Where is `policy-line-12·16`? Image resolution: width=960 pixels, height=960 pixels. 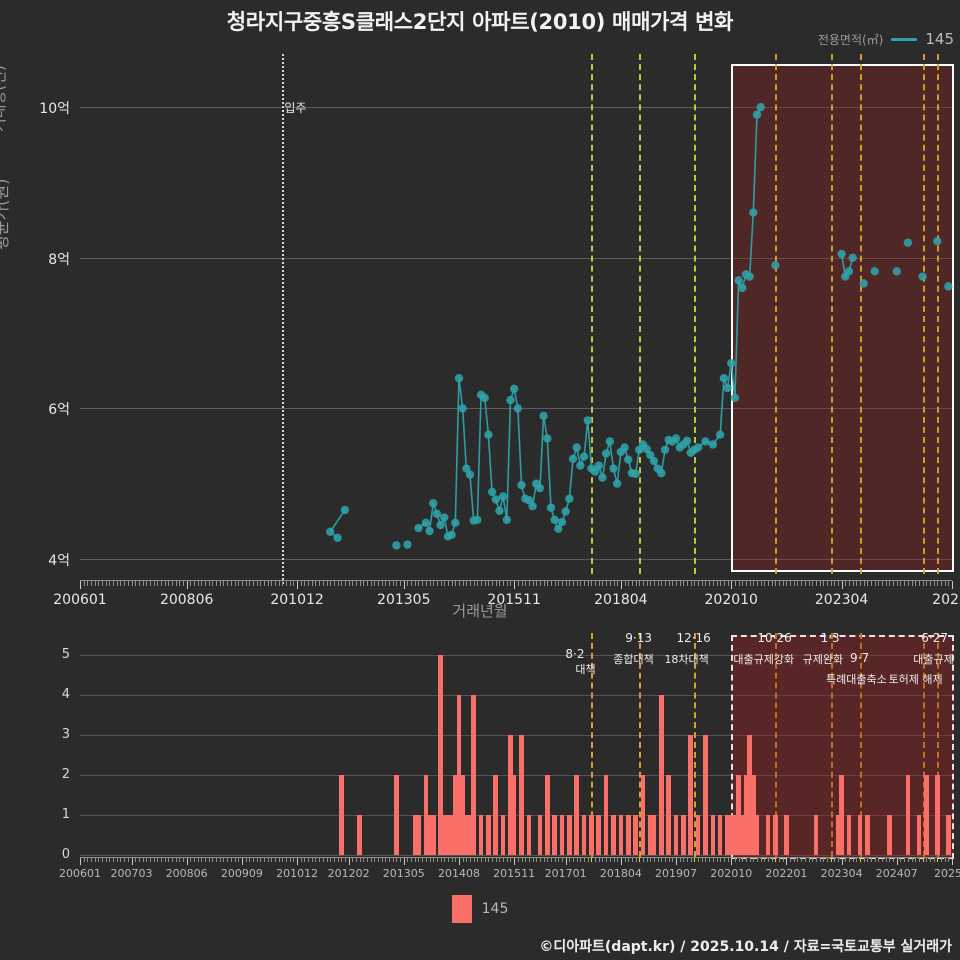
policy-line-12·16 is located at coordinates (695, 314).